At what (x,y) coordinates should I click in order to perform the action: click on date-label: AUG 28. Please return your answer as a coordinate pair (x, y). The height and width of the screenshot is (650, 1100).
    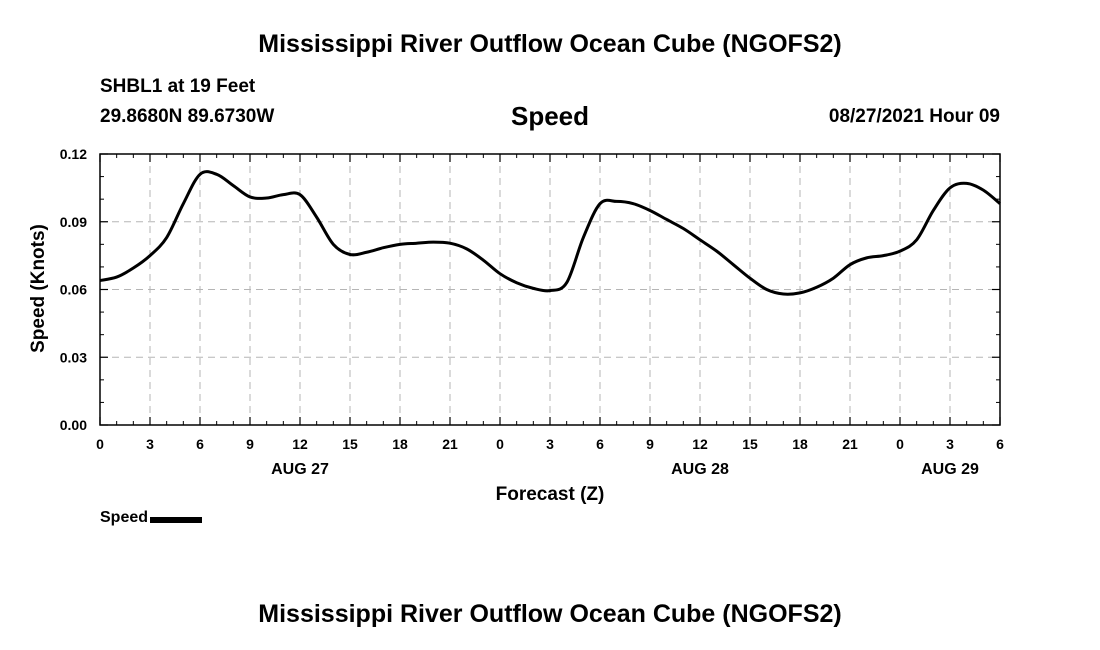
    Looking at the image, I should click on (700, 469).